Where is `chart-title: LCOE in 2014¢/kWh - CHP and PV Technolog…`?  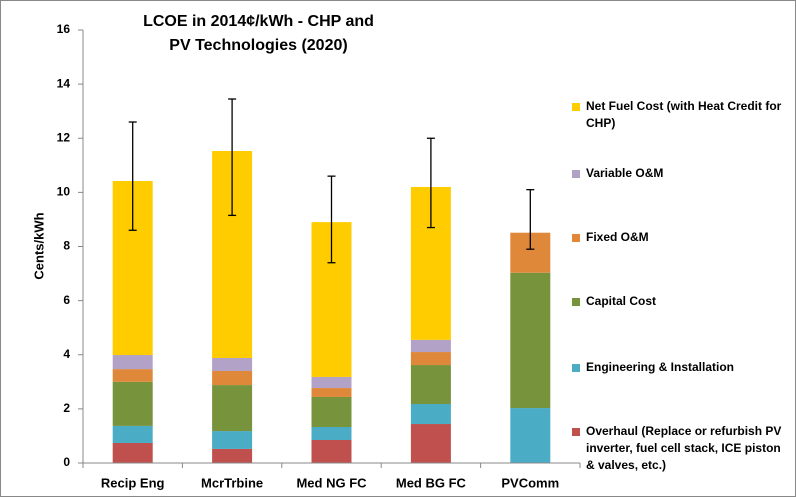 chart-title: LCOE in 2014¢/kWh - CHP and PV Technolog… is located at coordinates (258, 33).